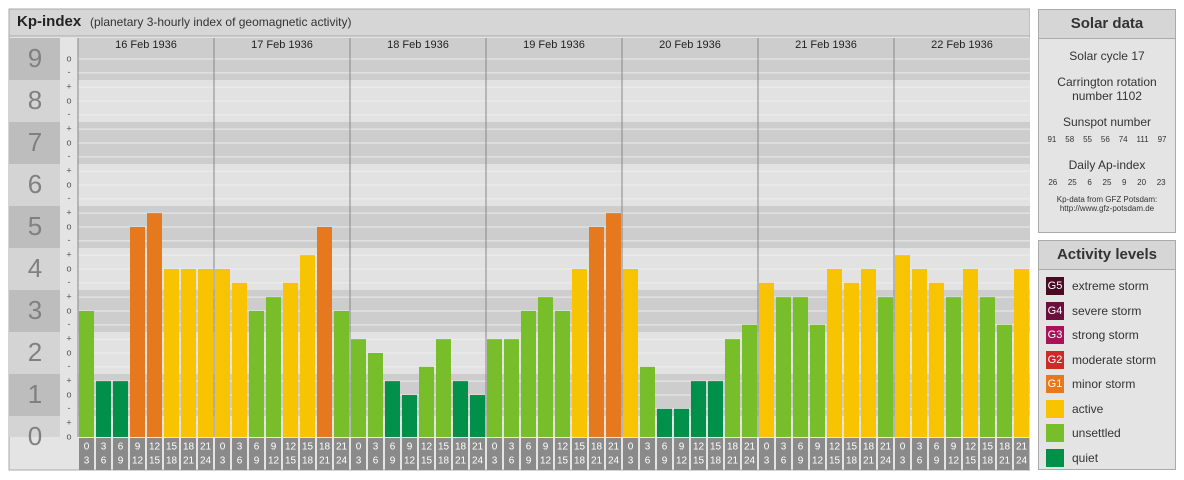  What do you see at coordinates (1096, 433) in the screenshot?
I see `legend-label: unsettled` at bounding box center [1096, 433].